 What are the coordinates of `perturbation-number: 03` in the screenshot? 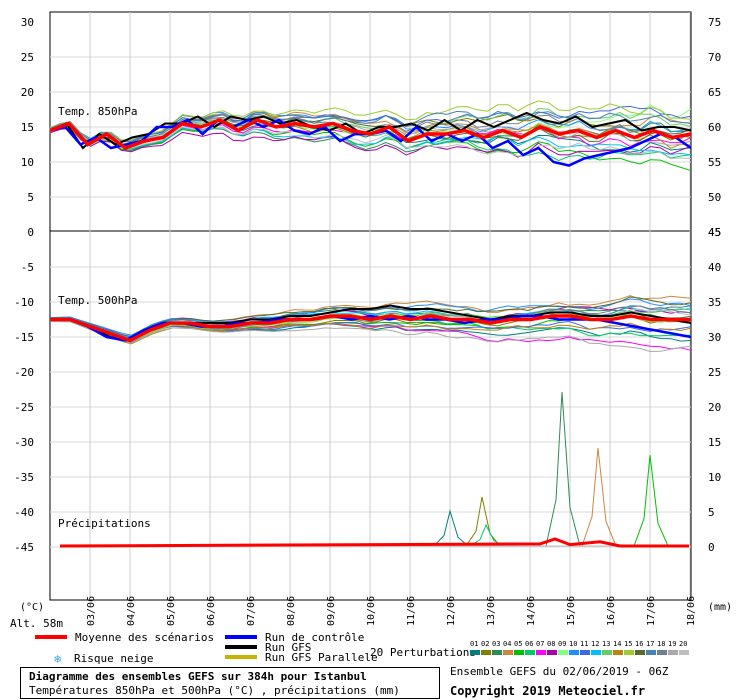 It's located at (496, 644).